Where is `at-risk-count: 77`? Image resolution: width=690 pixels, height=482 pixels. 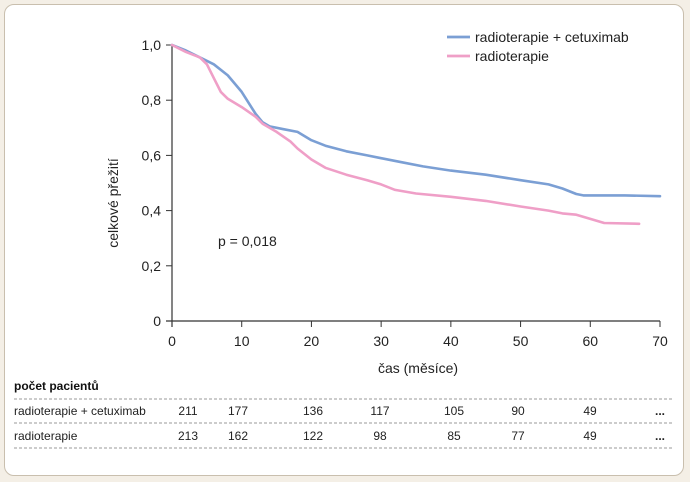 at-risk-count: 77 is located at coordinates (518, 436).